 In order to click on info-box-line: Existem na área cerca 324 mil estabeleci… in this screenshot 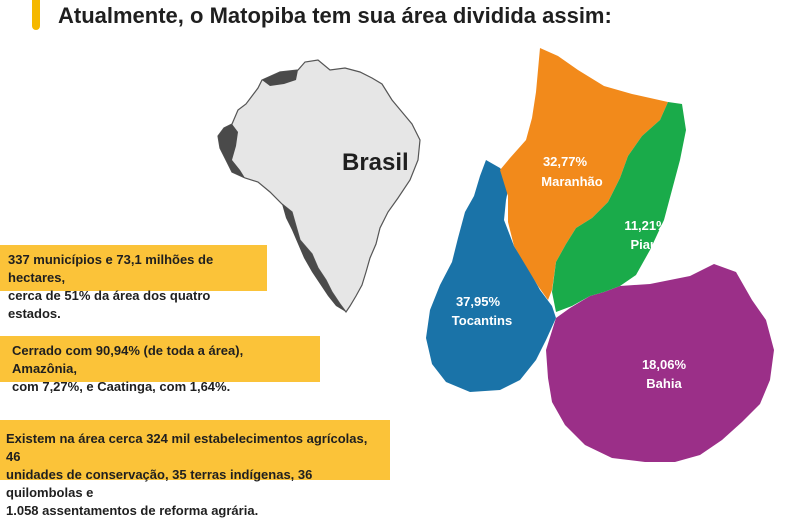, I will do `click(187, 447)`.